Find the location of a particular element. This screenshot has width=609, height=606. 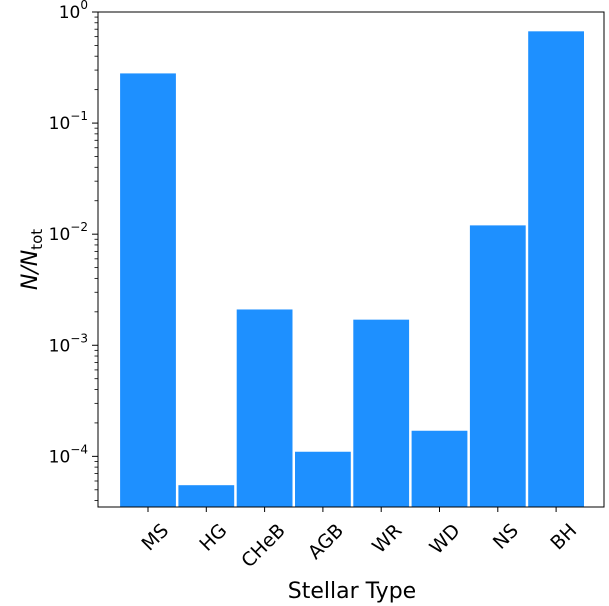

x-tick-label-ms: MS is located at coordinates (155, 538).